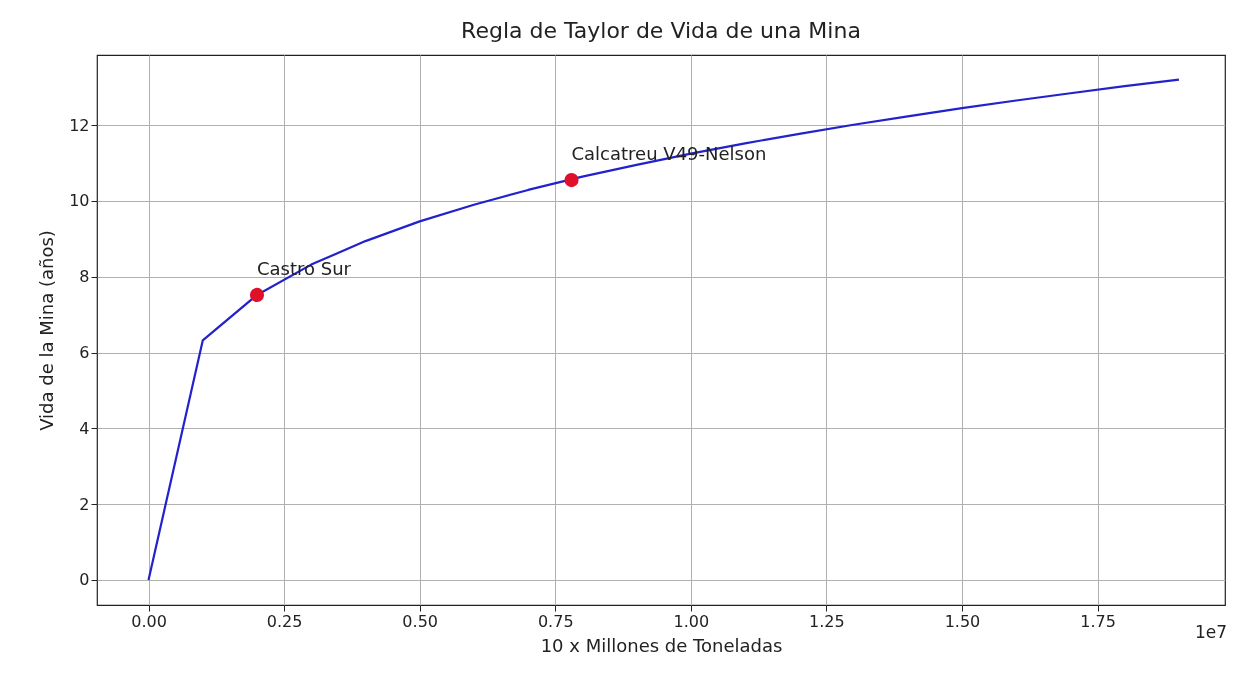 The image size is (1235, 683). What do you see at coordinates (47, 330) in the screenshot?
I see `y-axis-title: Vida de la Mina (años)` at bounding box center [47, 330].